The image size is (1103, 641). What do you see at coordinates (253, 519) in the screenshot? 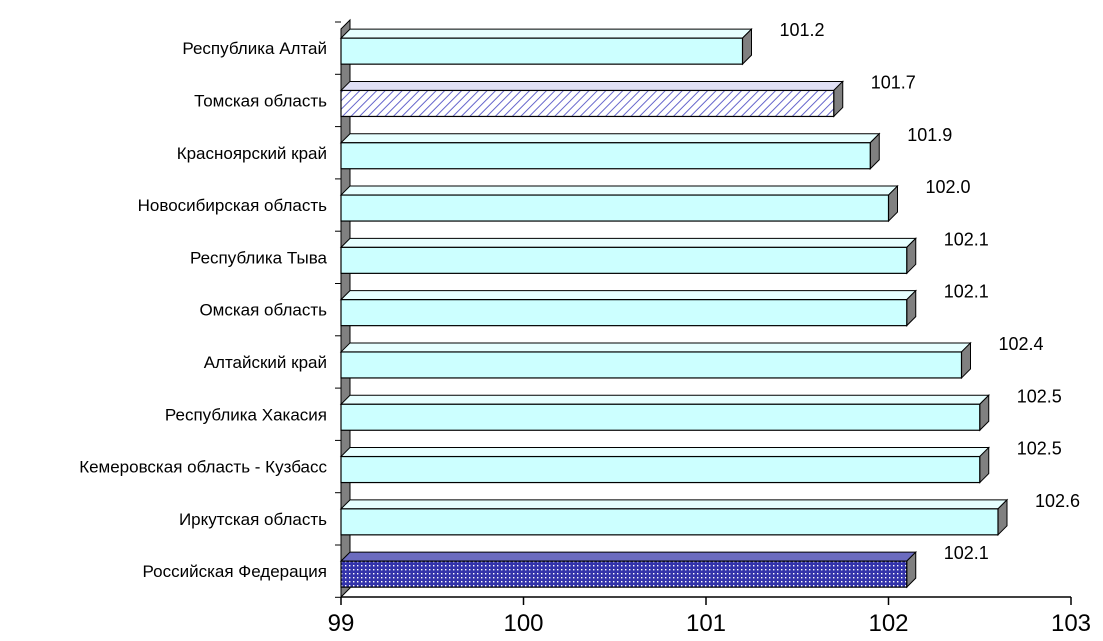
I see `category-label: Иркутская область` at bounding box center [253, 519].